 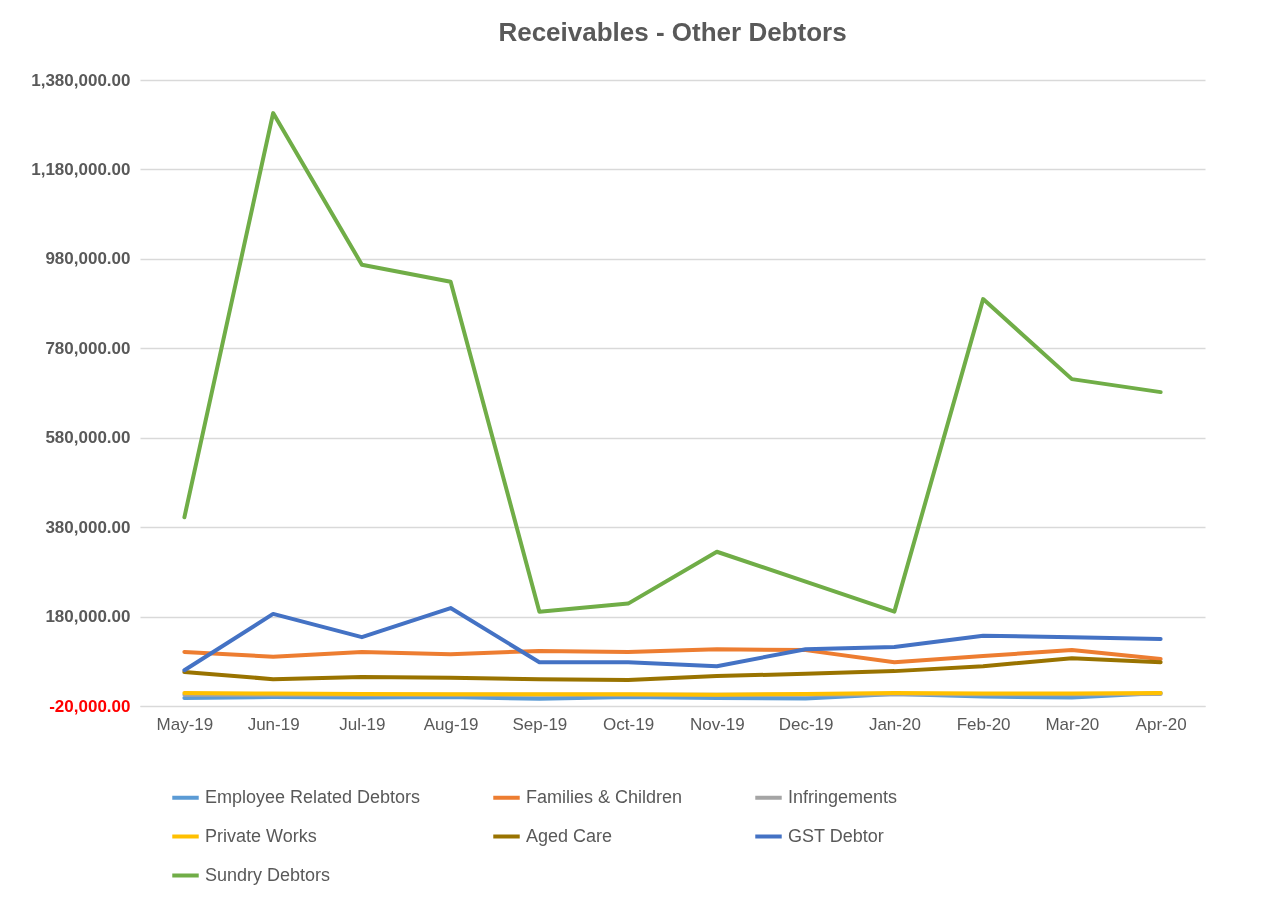 What do you see at coordinates (88, 259) in the screenshot?
I see `y-tick-label: 980,000.00` at bounding box center [88, 259].